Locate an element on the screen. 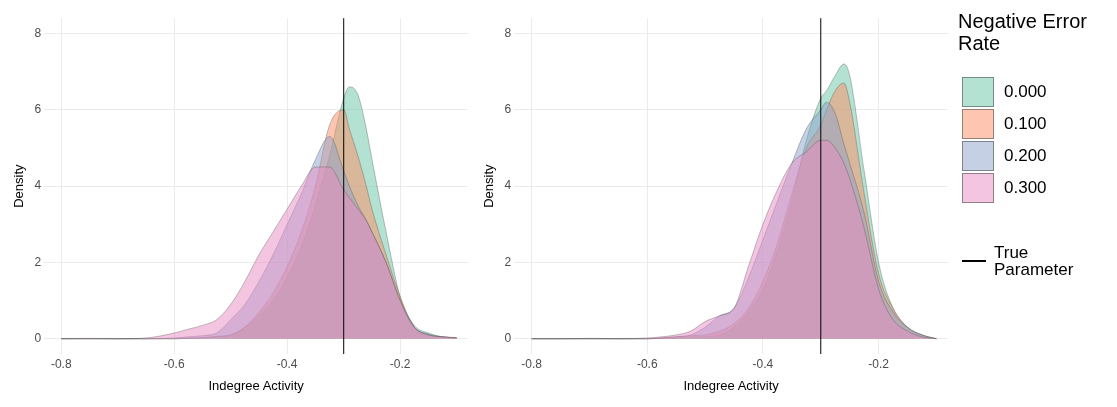  legend-label: 0.300 is located at coordinates (1025, 188).